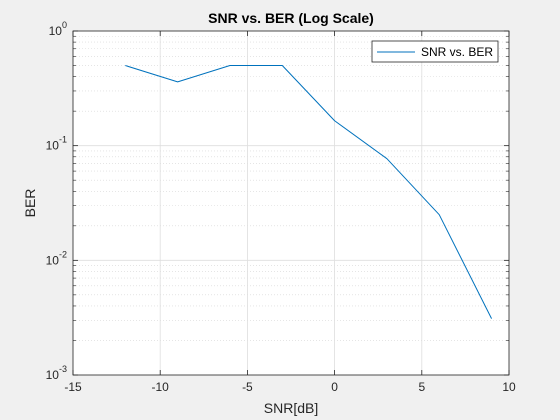  What do you see at coordinates (161, 387) in the screenshot?
I see `x-tick-label: -10` at bounding box center [161, 387].